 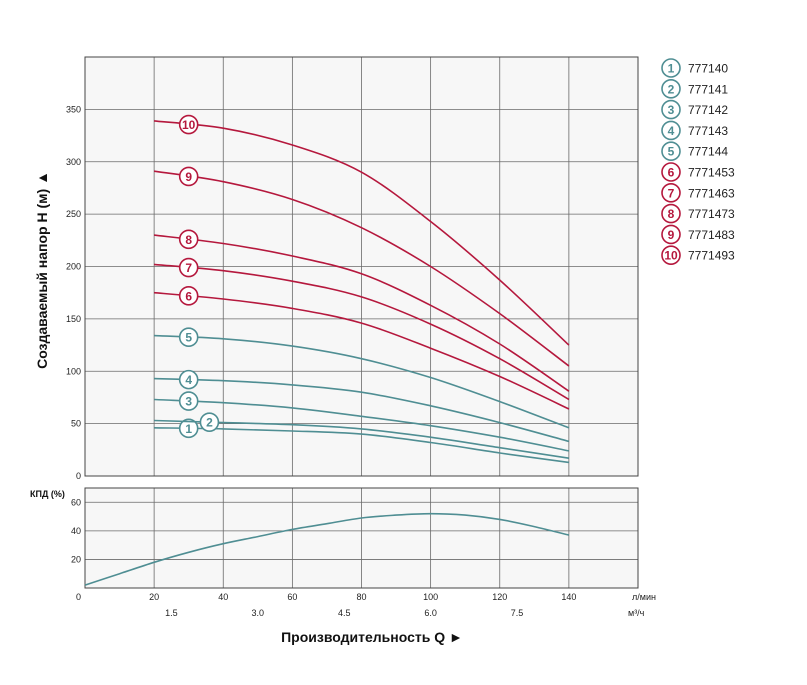 I want to click on legend-marker-label-4: 4, so click(x=671, y=131).